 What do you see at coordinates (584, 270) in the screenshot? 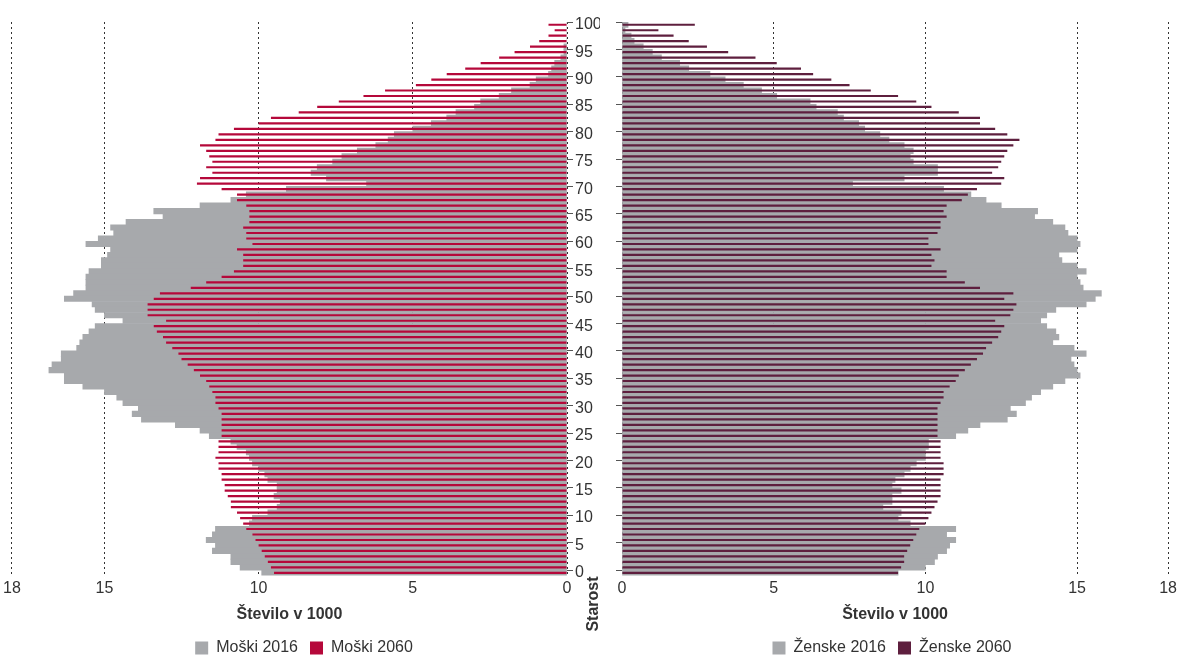
I see `y-tick-label: 55` at bounding box center [584, 270].